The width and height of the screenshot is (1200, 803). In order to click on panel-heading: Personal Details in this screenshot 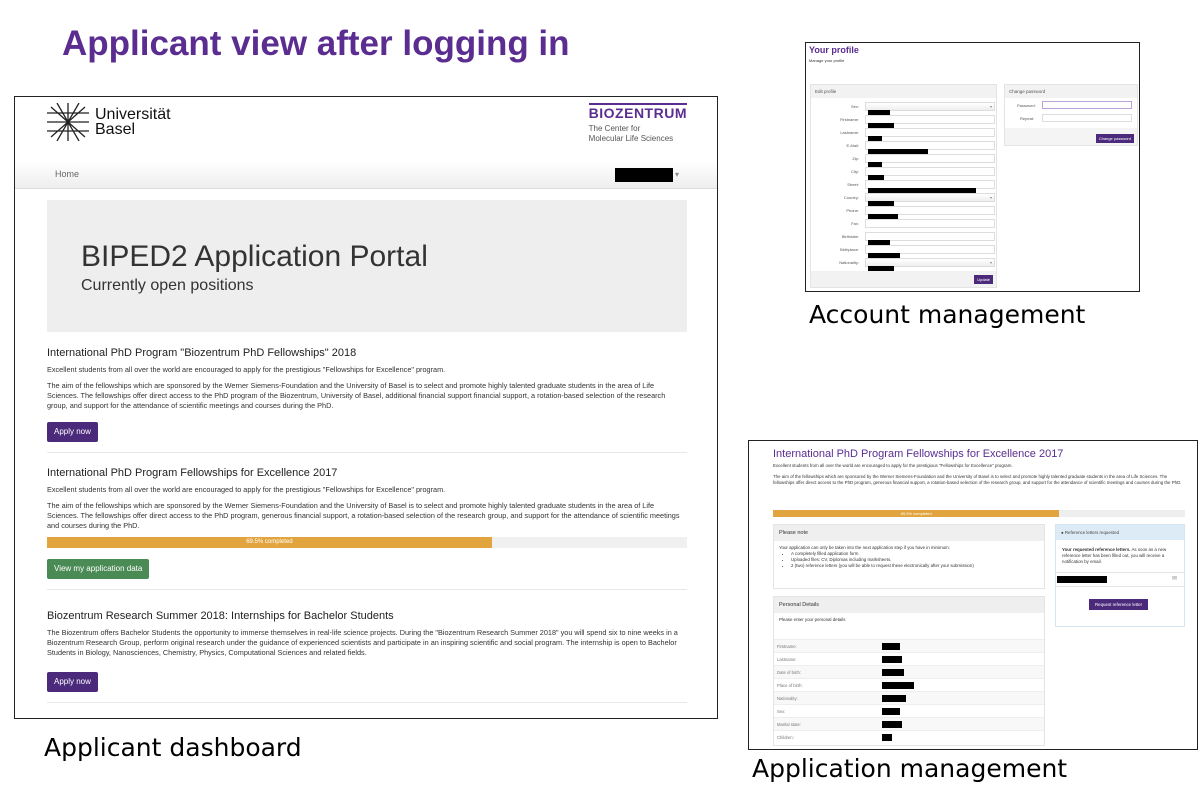, I will do `click(909, 605)`.